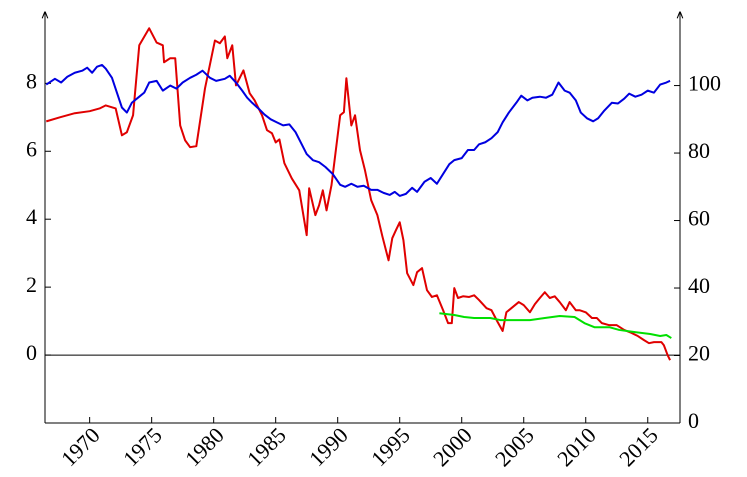 This screenshot has height=477, width=747. I want to click on x-tick-label: 1985, so click(266, 446).